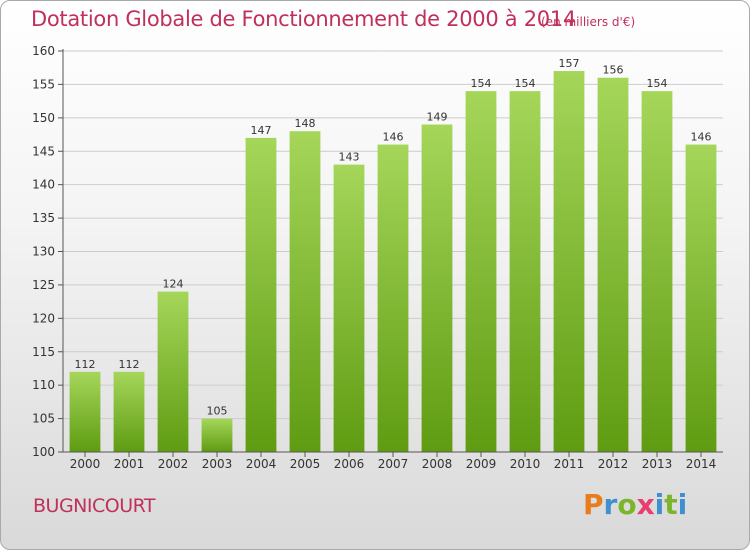 The height and width of the screenshot is (550, 750). I want to click on y-tick-label: 145, so click(43, 151).